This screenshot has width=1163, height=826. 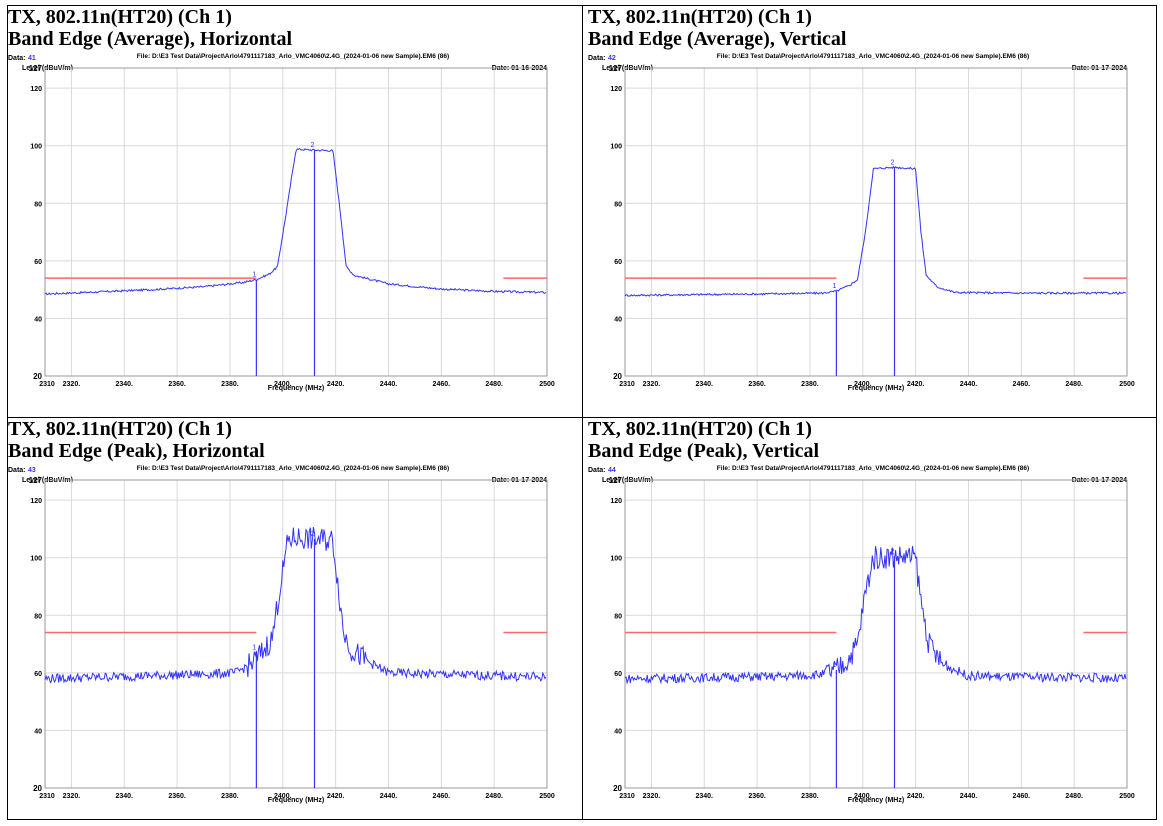 I want to click on table-divider-horizontal, so click(x=582, y=417).